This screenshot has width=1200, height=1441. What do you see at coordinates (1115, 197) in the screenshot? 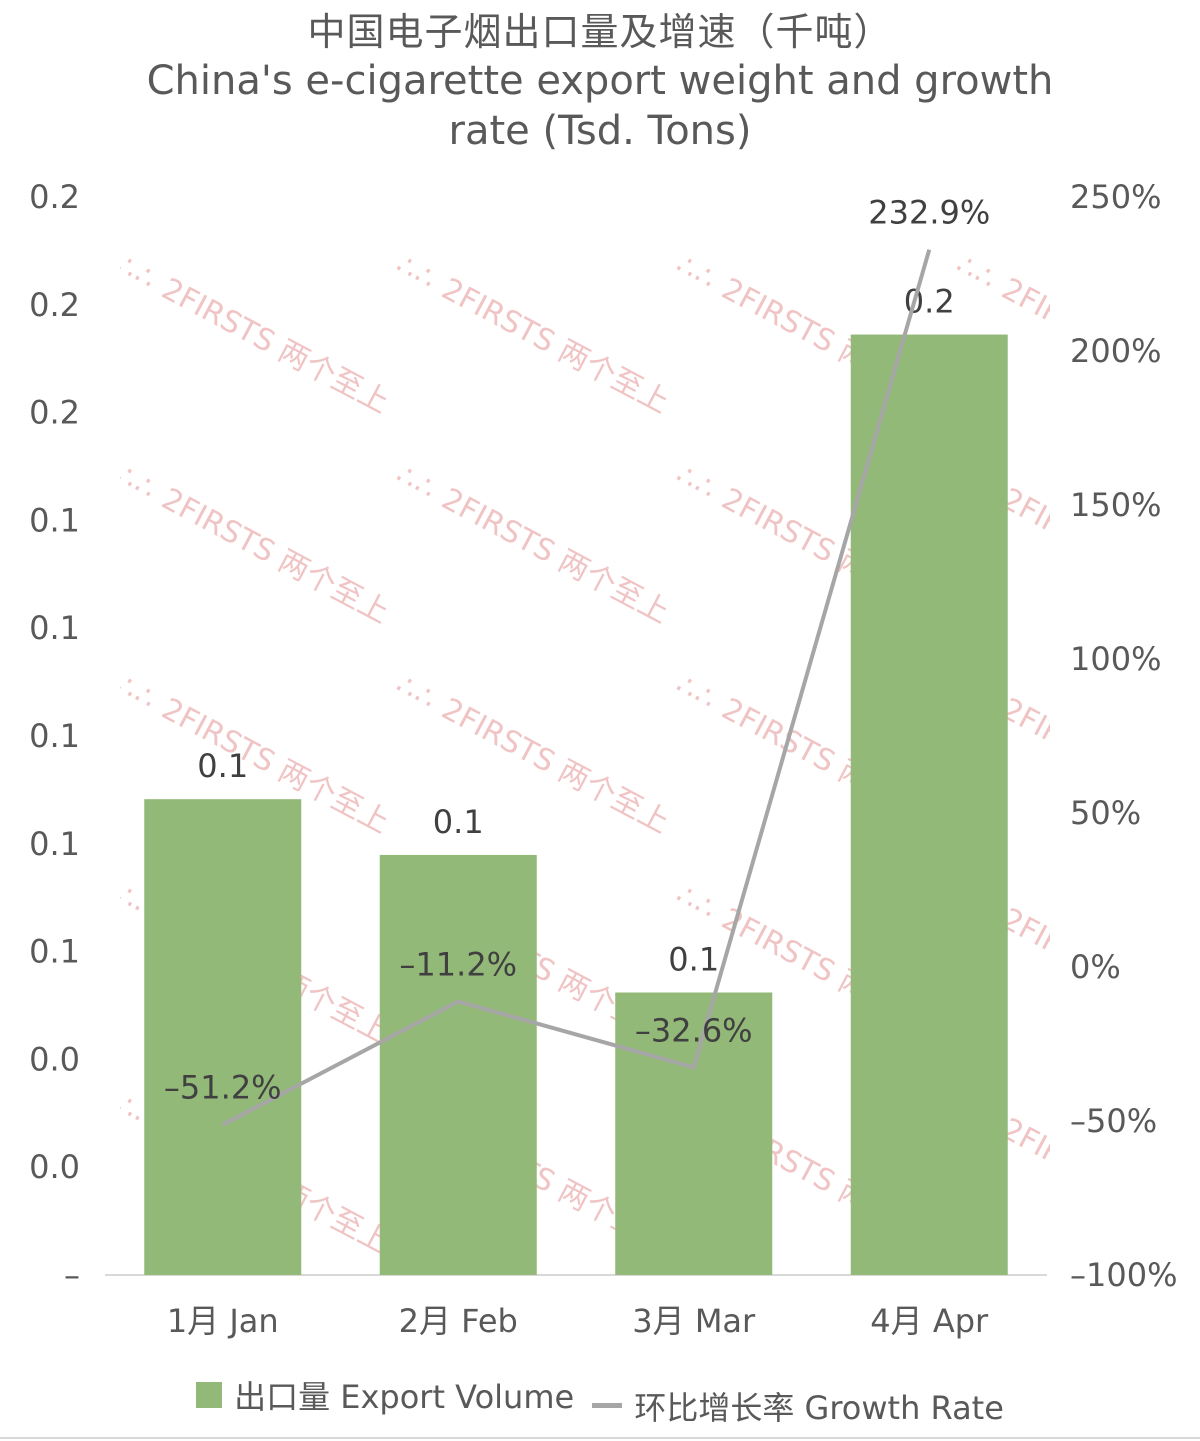
I see `right-axis-tick-label: 250%` at bounding box center [1115, 197].